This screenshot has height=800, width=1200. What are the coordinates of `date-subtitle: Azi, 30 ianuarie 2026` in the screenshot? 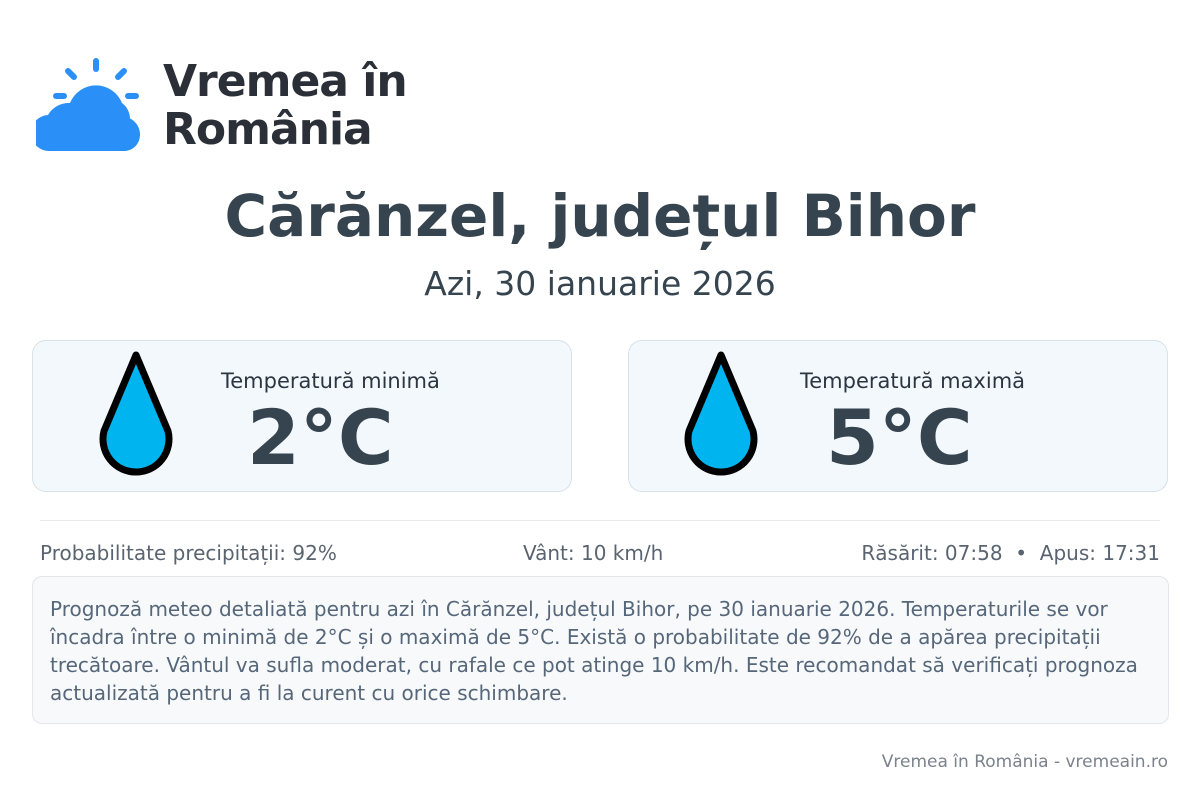 It's located at (600, 283).